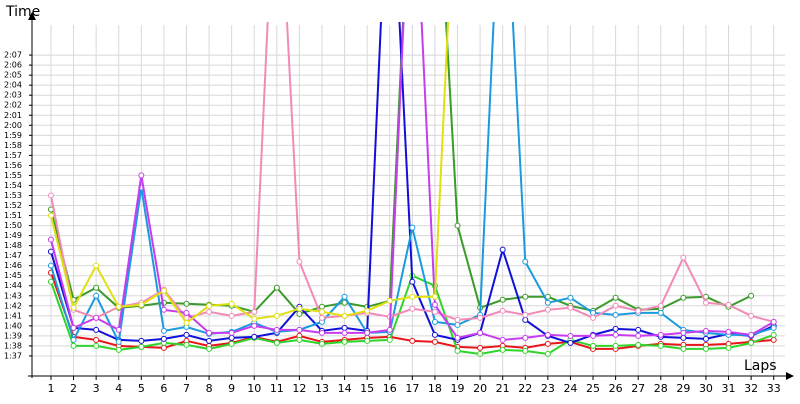 Image resolution: width=800 pixels, height=404 pixels. What do you see at coordinates (13, 245) in the screenshot?
I see `y-tick-label: 1:48` at bounding box center [13, 245].